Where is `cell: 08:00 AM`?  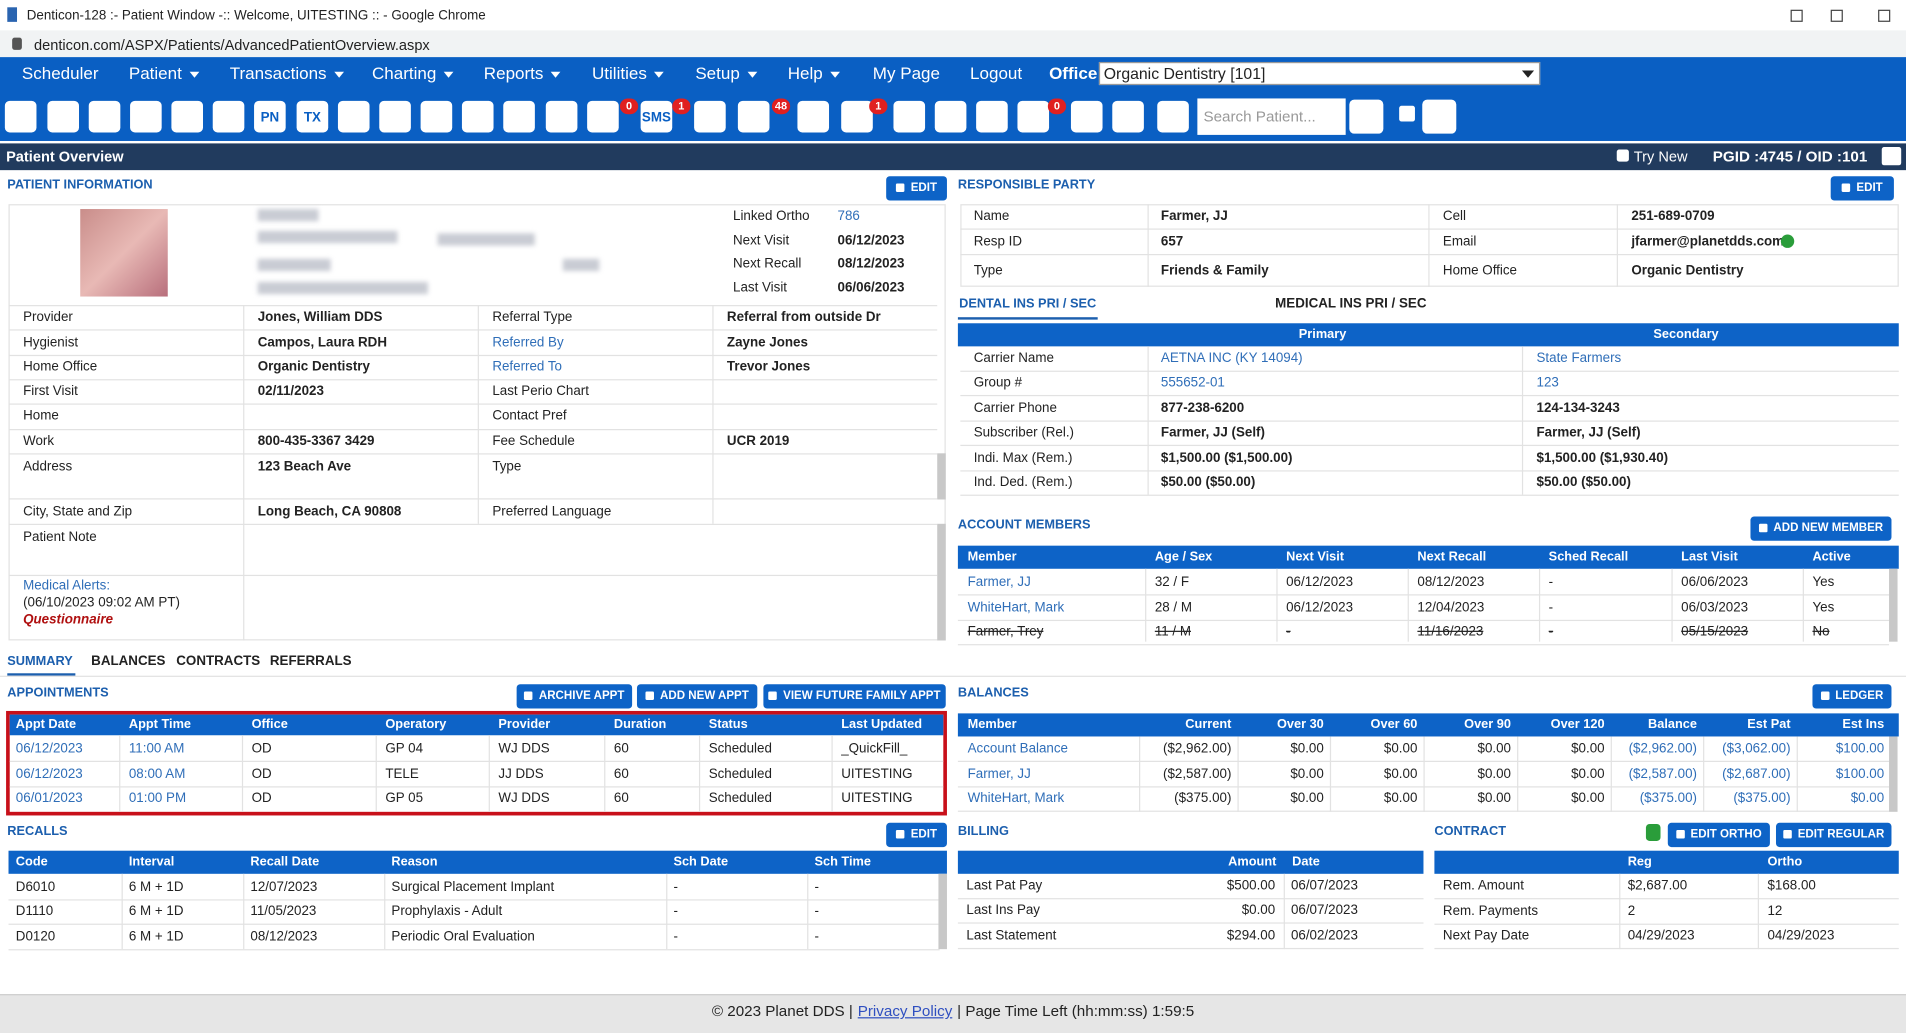
cell: 08:00 AM is located at coordinates (157, 774).